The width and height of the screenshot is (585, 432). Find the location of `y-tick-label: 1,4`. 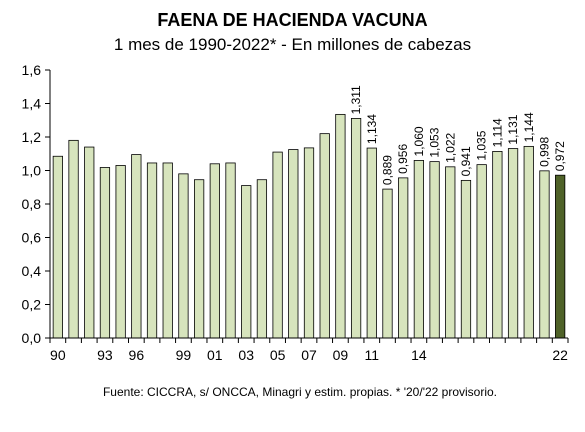

y-tick-label: 1,4 is located at coordinates (32, 104).